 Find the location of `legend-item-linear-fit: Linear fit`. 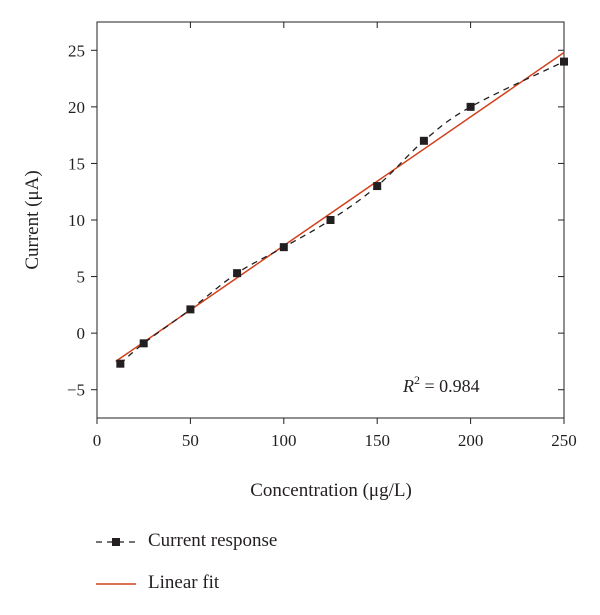

legend-item-linear-fit: Linear fit is located at coordinates (226, 584).